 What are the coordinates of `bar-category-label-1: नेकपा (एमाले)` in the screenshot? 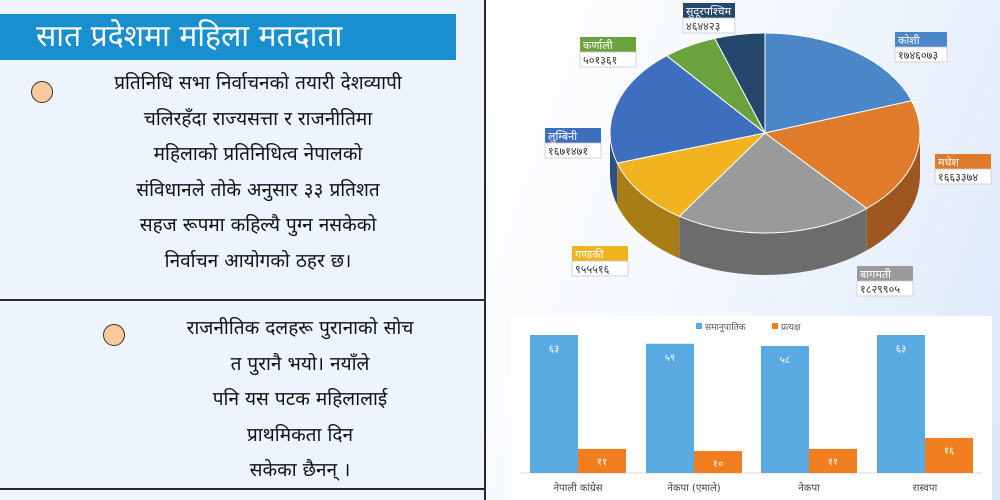 It's located at (693, 488).